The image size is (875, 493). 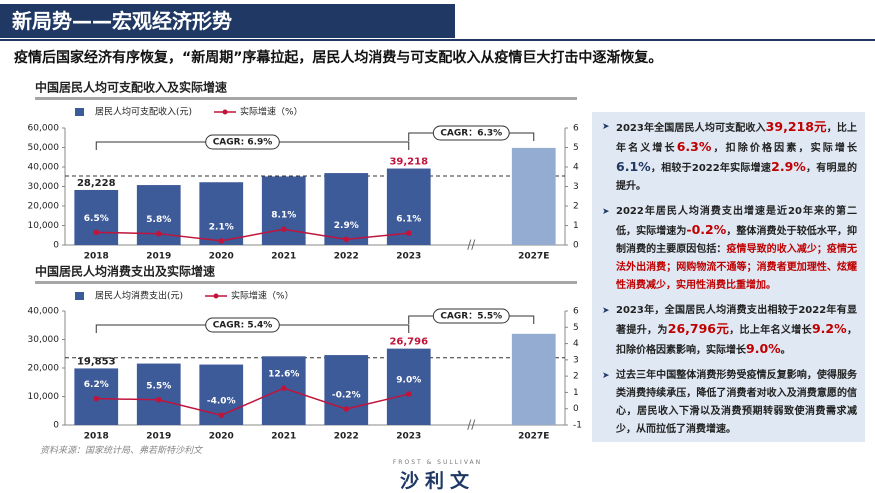 What do you see at coordinates (143, 112) in the screenshot?
I see `legend-label: 居民人均可支配收入(元)` at bounding box center [143, 112].